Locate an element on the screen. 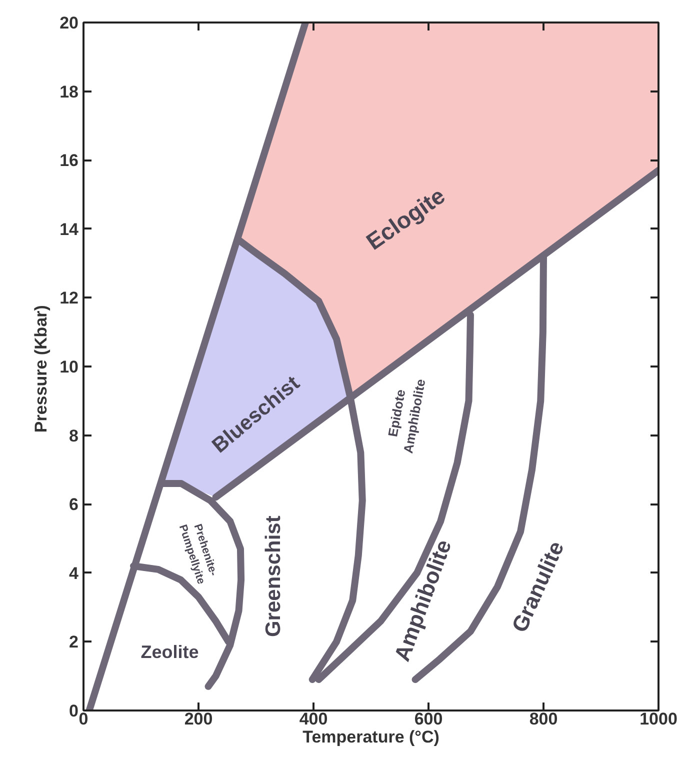  y-tick-label: 6 is located at coordinates (74, 504).